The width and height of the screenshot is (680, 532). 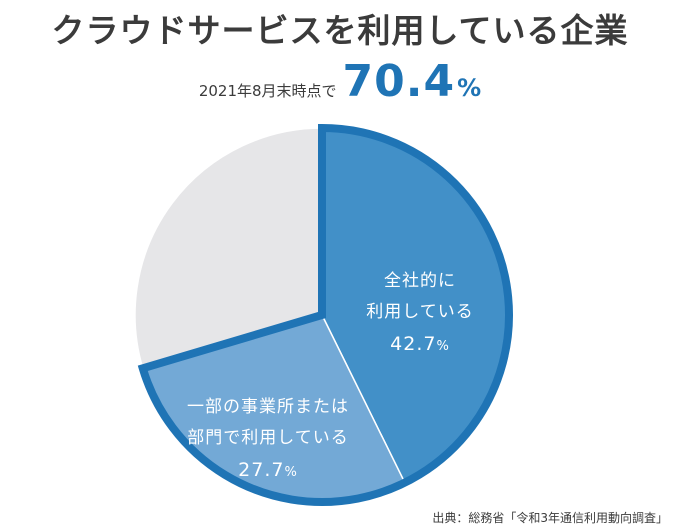 I want to click on headline-value: 70.4, so click(x=399, y=81).